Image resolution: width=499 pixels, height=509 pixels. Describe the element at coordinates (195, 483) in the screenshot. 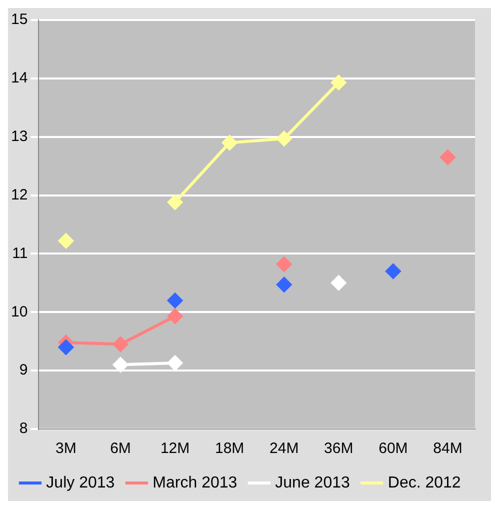

I see `legend-label: March 2013` at that location.